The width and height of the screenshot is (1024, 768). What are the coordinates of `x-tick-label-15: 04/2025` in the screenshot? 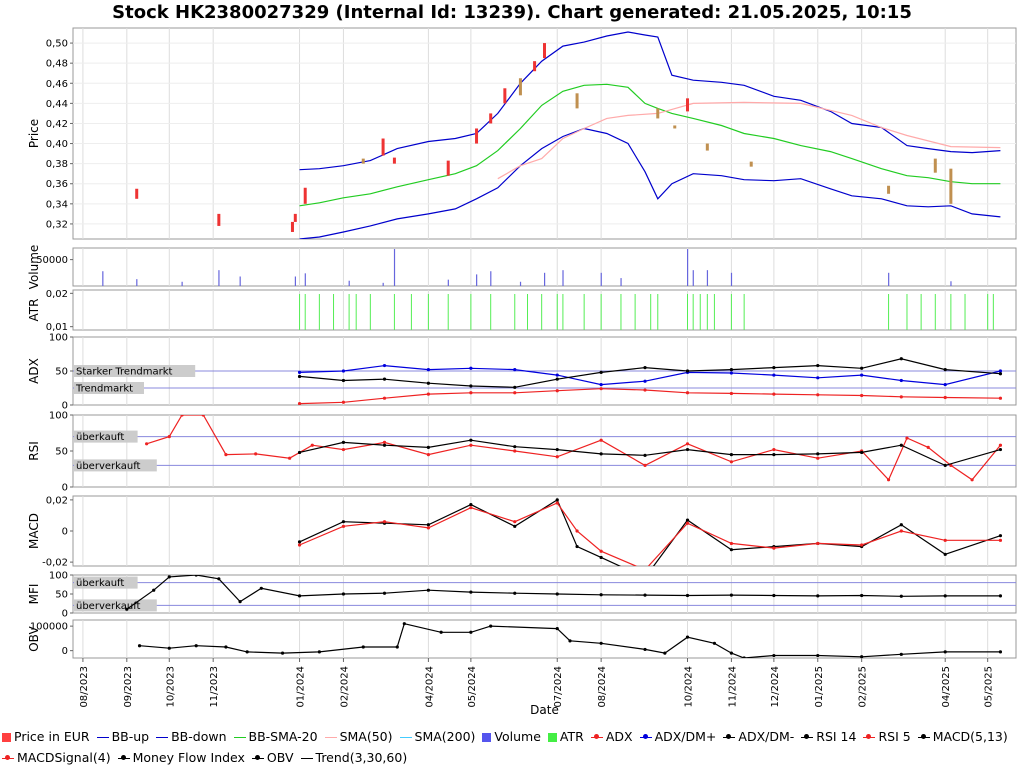 It's located at (946, 687).